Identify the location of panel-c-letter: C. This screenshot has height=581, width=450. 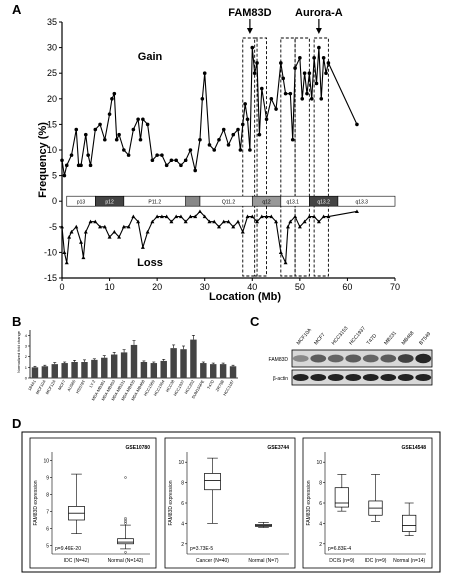
(255, 321).